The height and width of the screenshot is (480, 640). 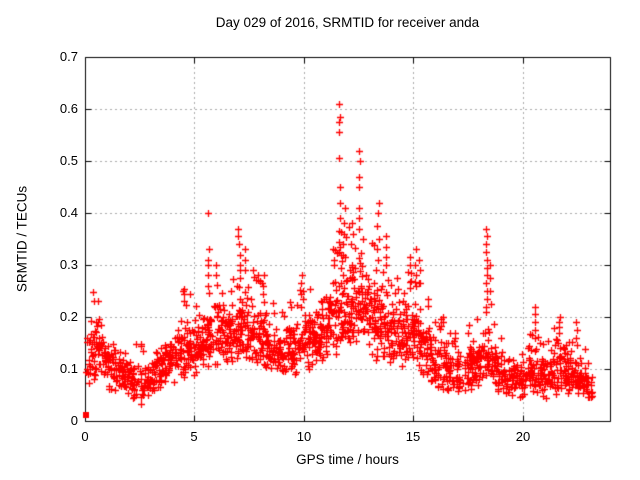 I want to click on y-tick-label: 0.5, so click(x=68, y=160).